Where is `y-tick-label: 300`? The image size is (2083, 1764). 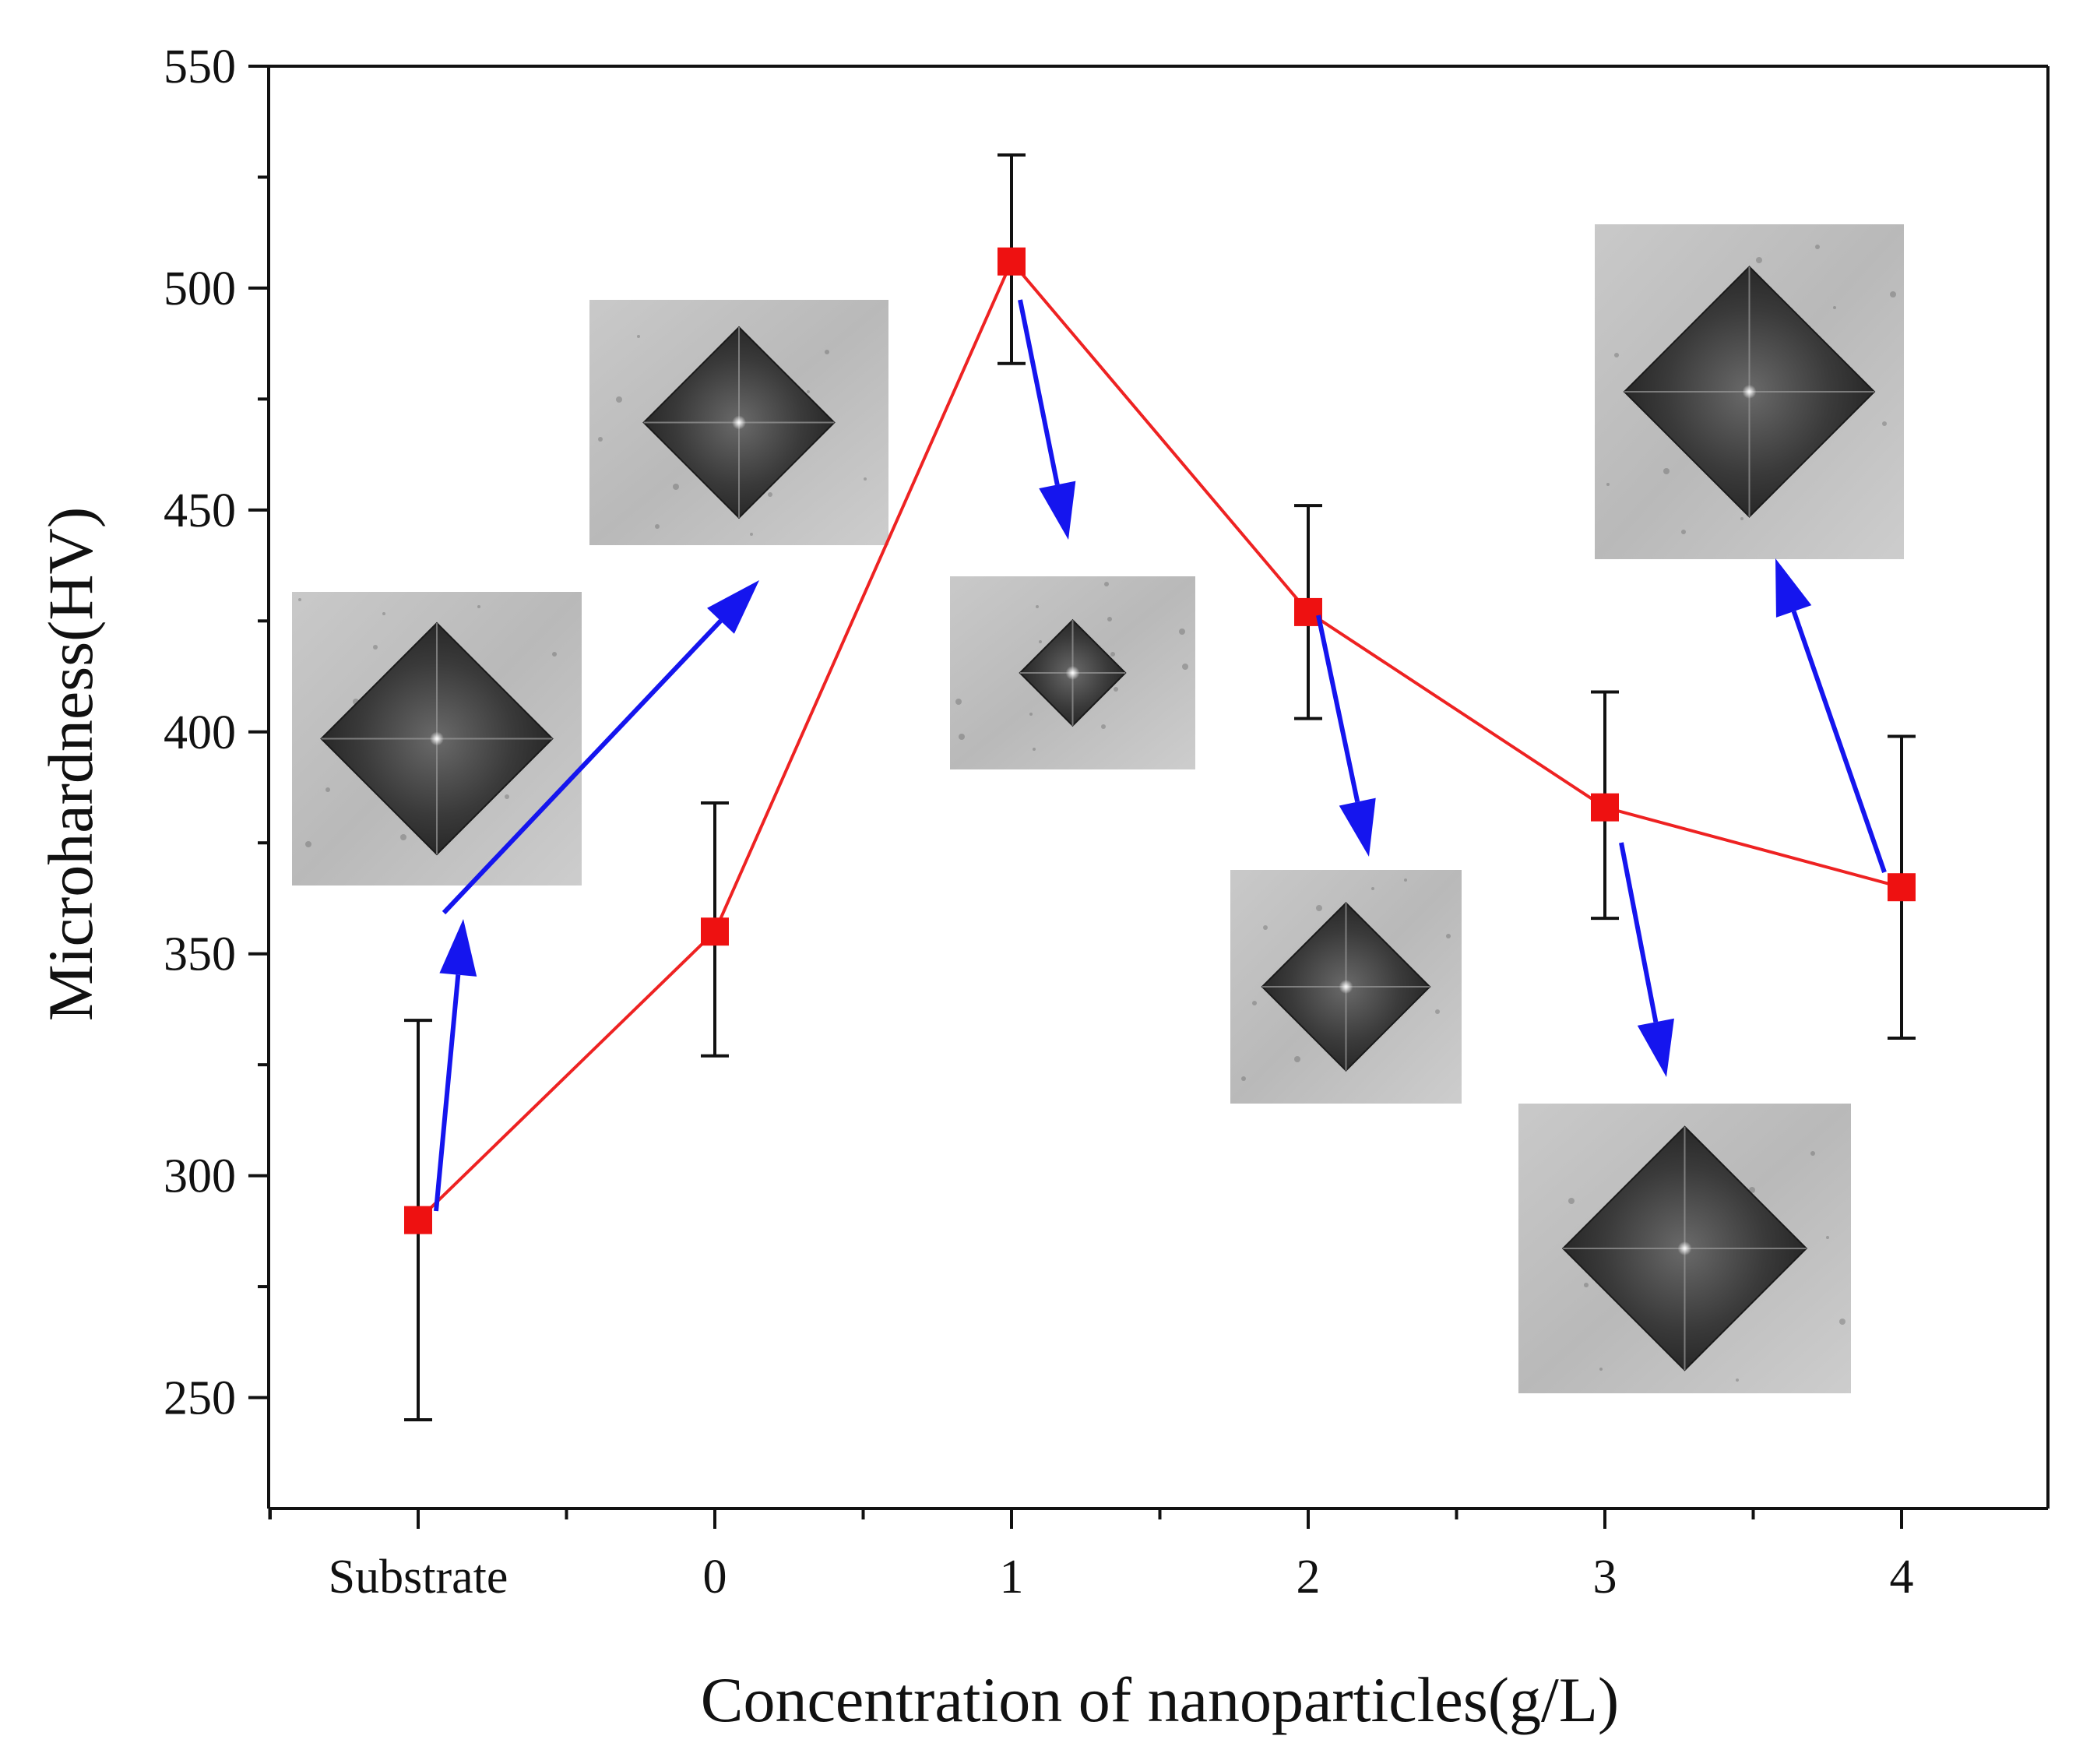
y-tick-label: 300 is located at coordinates (200, 1176).